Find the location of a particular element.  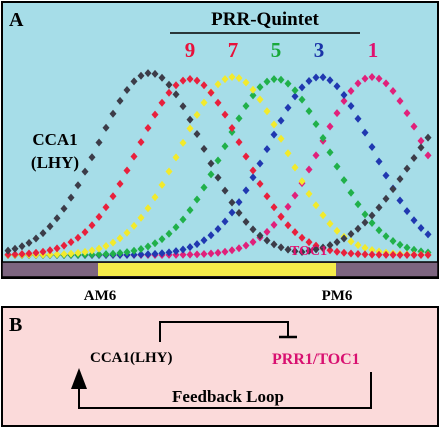

prr3-number: 3 is located at coordinates (319, 50).